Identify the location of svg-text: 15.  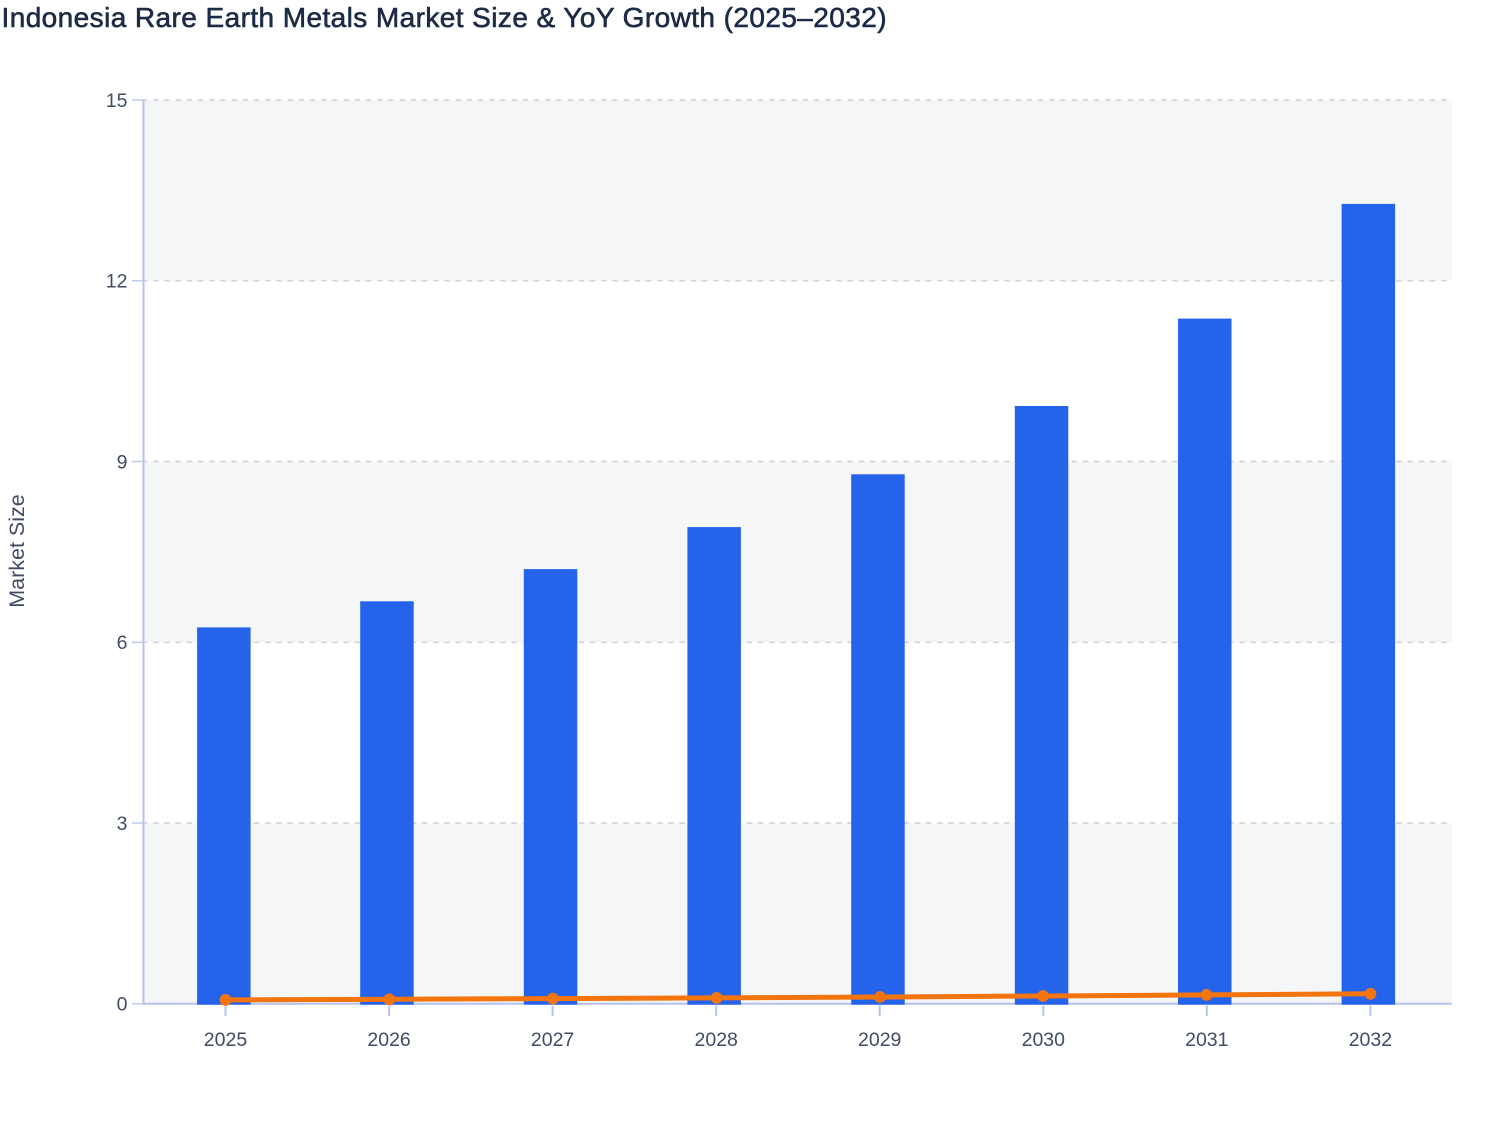
(117, 101).